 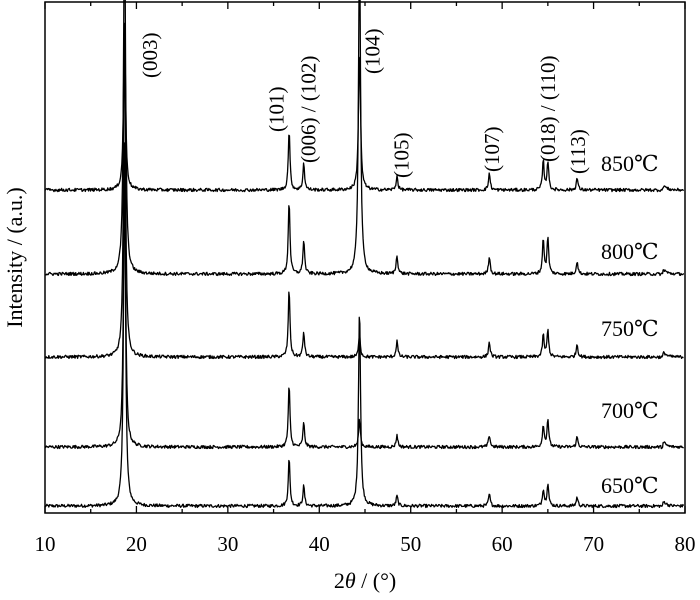 I want to click on x-tick-label: 60, so click(x=502, y=544).